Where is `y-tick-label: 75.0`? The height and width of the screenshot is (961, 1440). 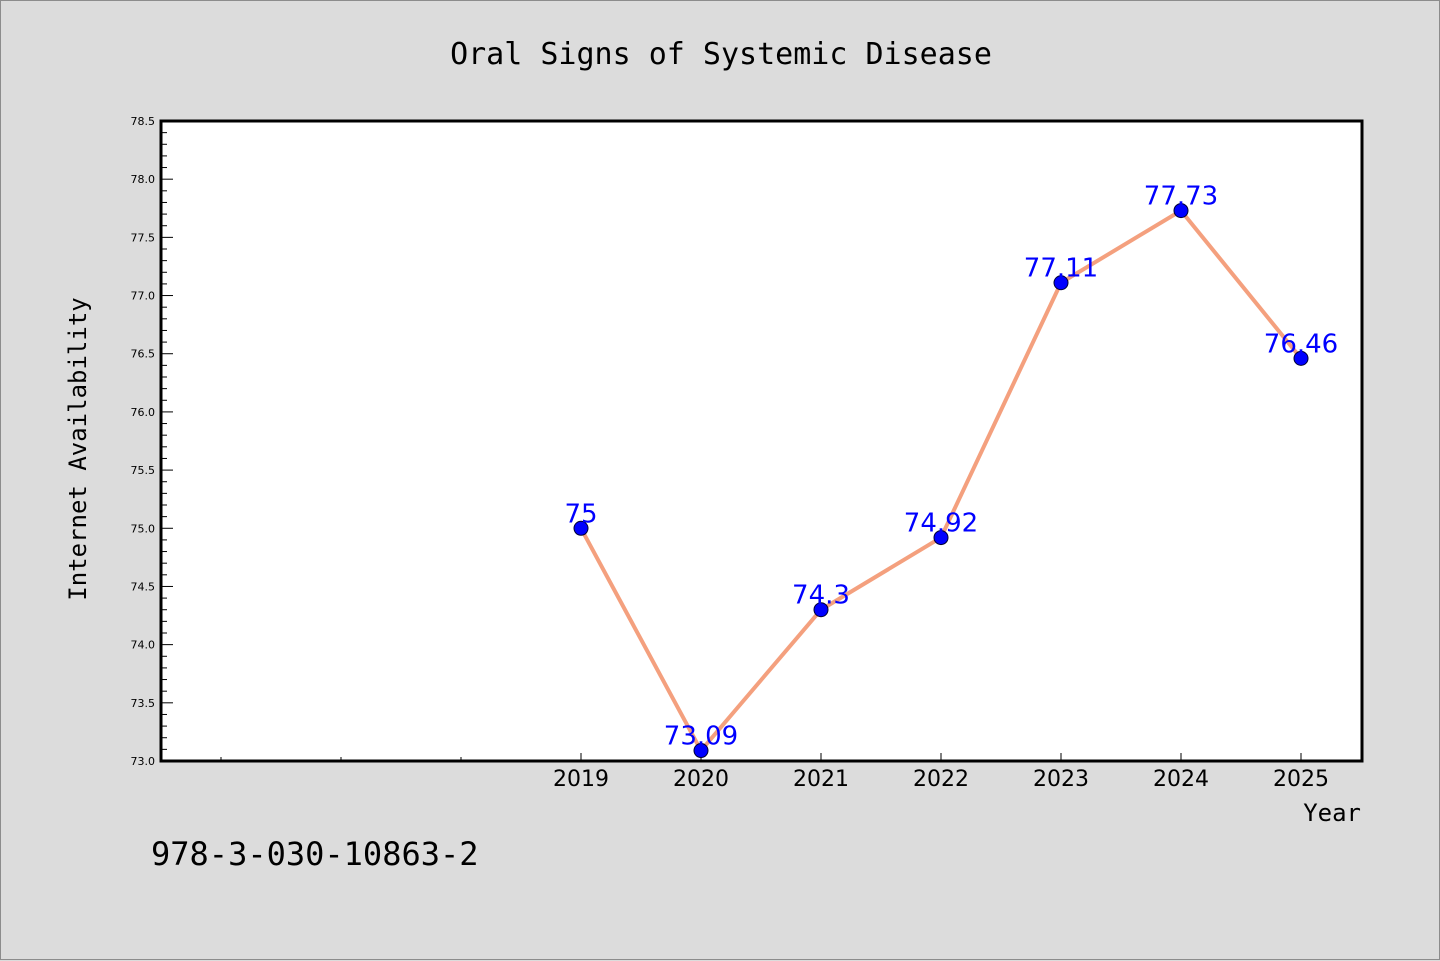
y-tick-label: 75.0 is located at coordinates (143, 528).